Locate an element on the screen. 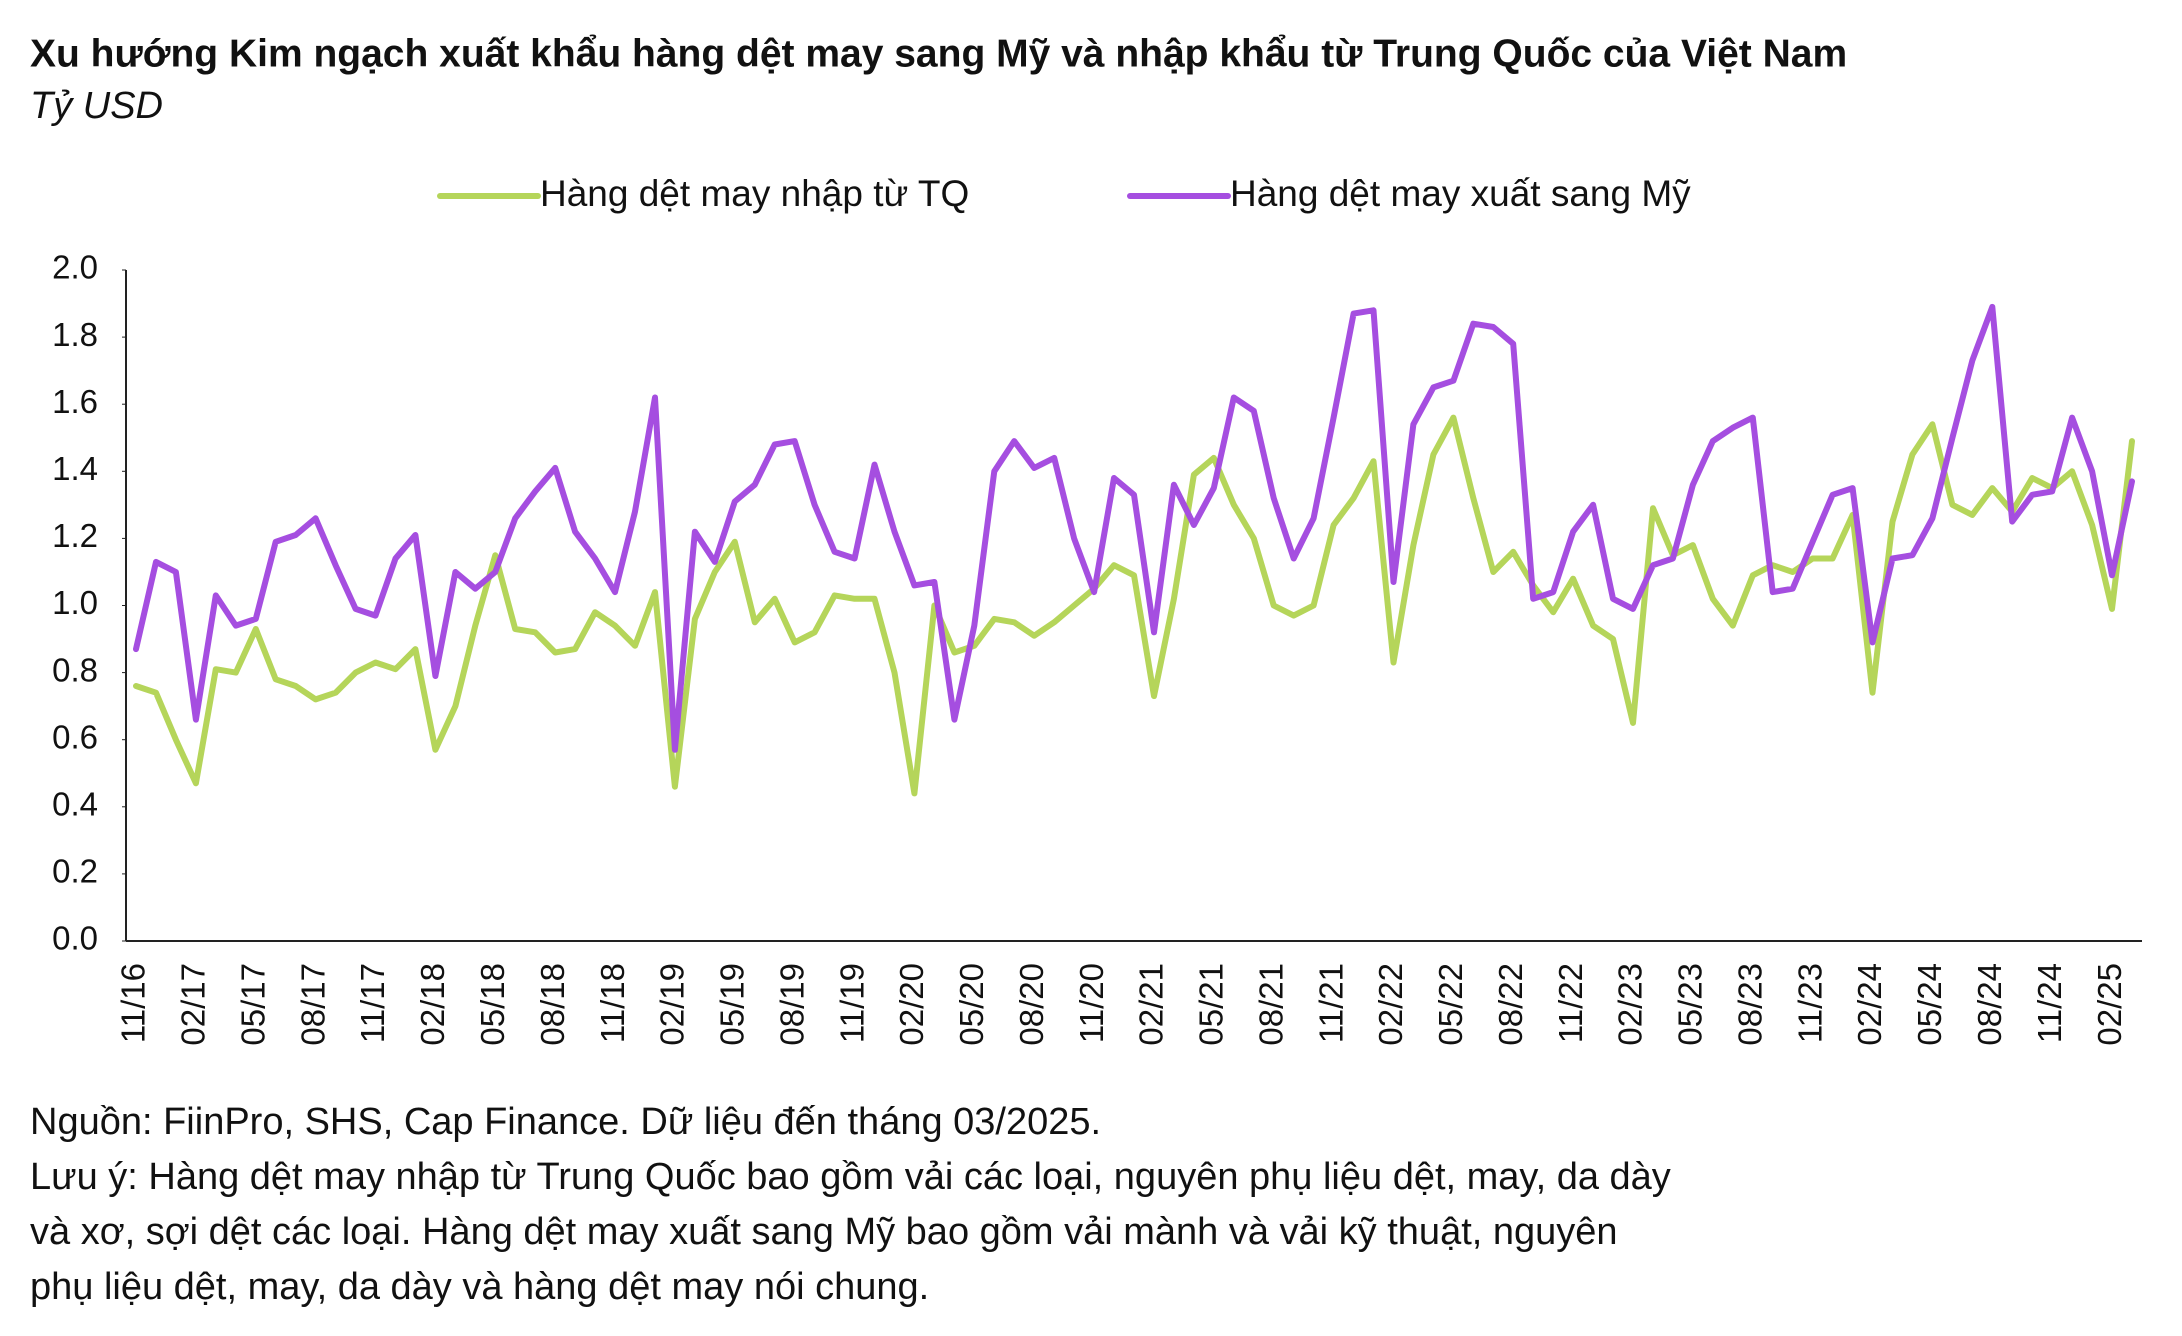 This screenshot has width=2182, height=1336. x-tick-label: 05/20 is located at coordinates (971, 1004).